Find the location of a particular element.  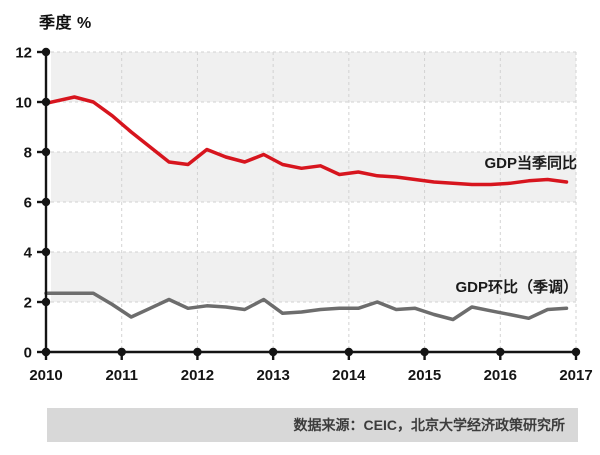

y-tick-label: 8 is located at coordinates (28, 153).